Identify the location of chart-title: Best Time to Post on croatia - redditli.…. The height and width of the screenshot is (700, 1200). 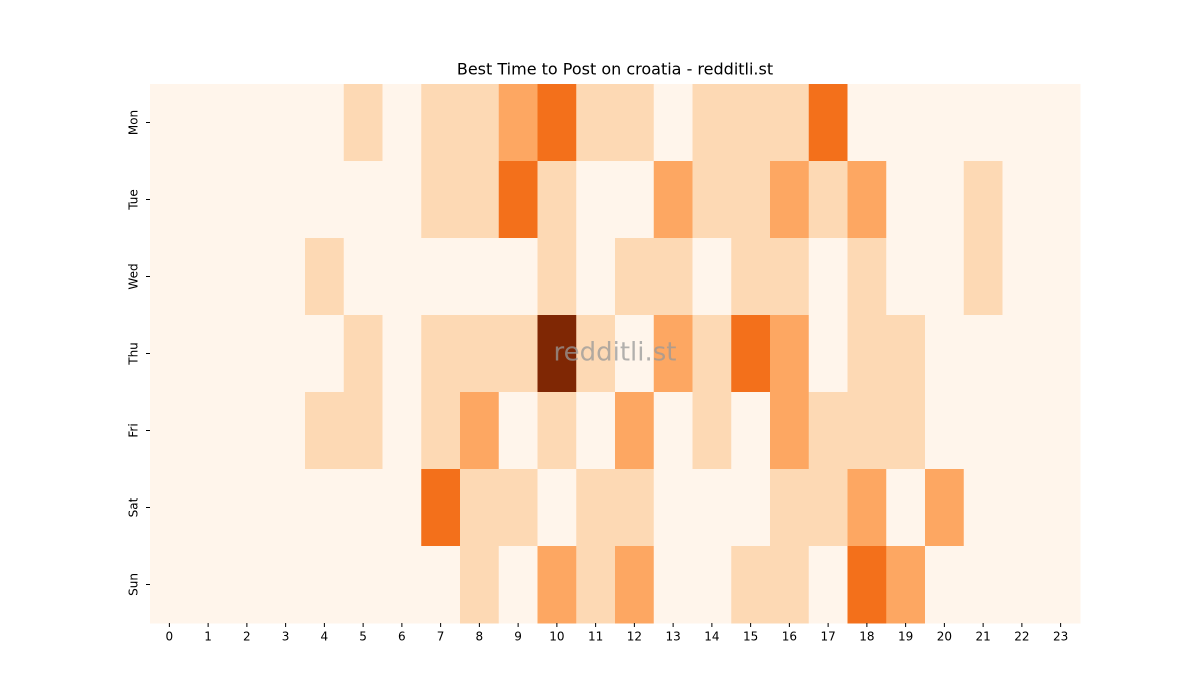
(615, 69).